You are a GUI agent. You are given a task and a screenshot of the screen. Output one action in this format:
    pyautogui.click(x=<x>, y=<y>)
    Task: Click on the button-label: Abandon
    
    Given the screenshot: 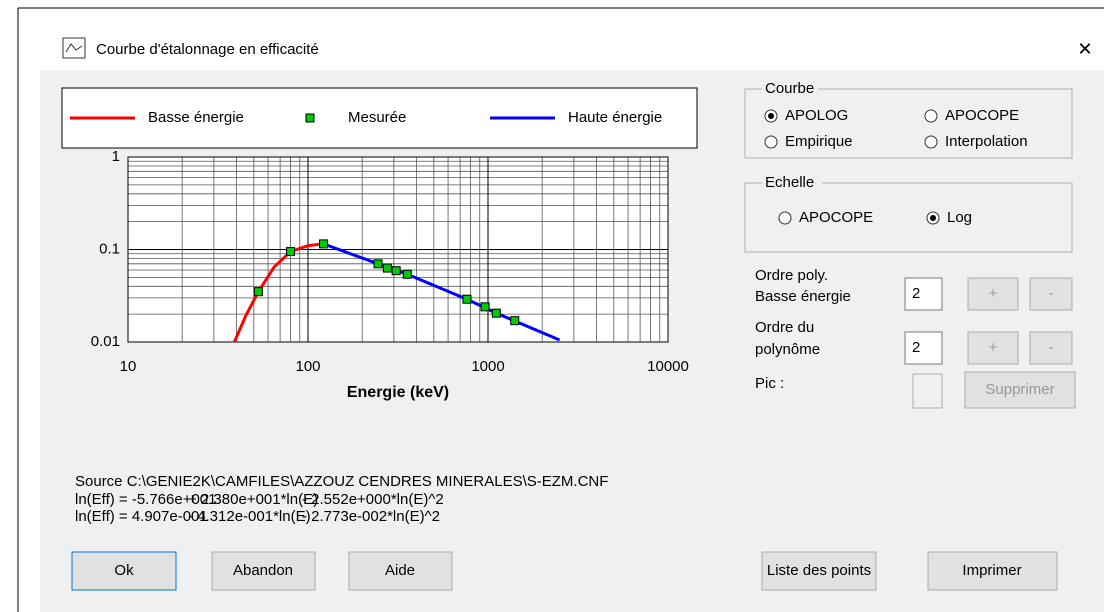 What is the action you would take?
    pyautogui.click(x=263, y=570)
    